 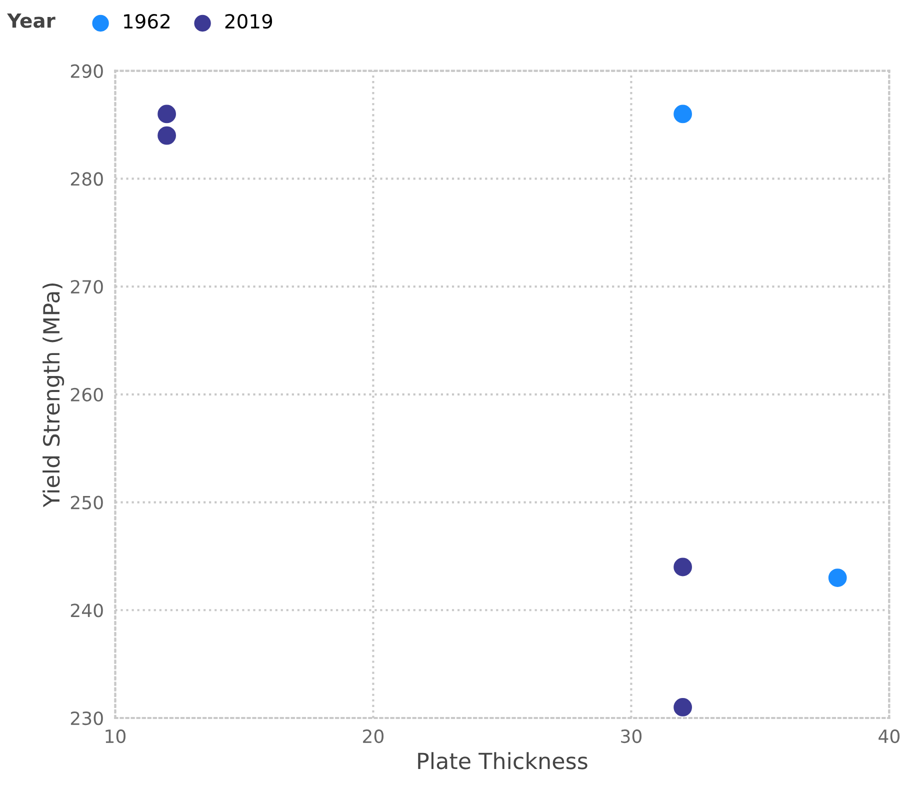 What do you see at coordinates (503, 761) in the screenshot?
I see `x-axis-title: Plate Thickness` at bounding box center [503, 761].